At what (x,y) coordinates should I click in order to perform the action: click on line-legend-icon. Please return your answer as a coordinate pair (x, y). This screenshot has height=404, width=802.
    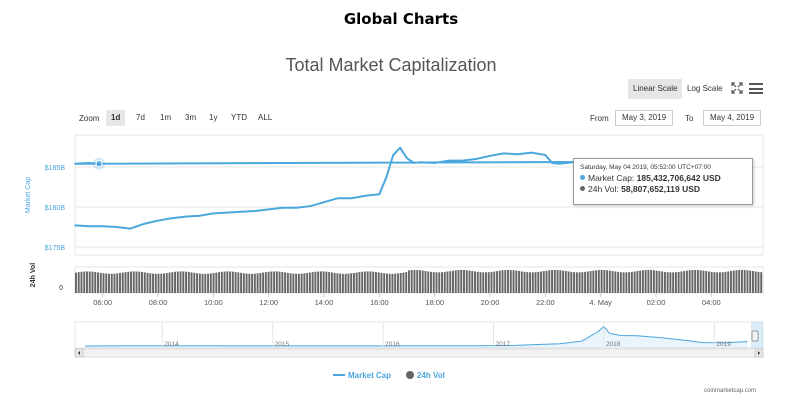
    Looking at the image, I should click on (339, 375).